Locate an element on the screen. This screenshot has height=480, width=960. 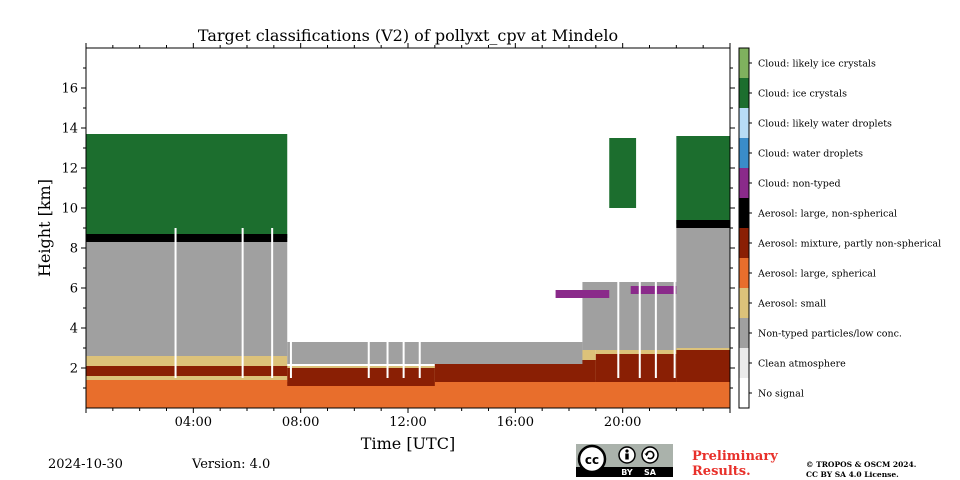
colorbar-label: Cloud: ice crystals is located at coordinates (802, 94).